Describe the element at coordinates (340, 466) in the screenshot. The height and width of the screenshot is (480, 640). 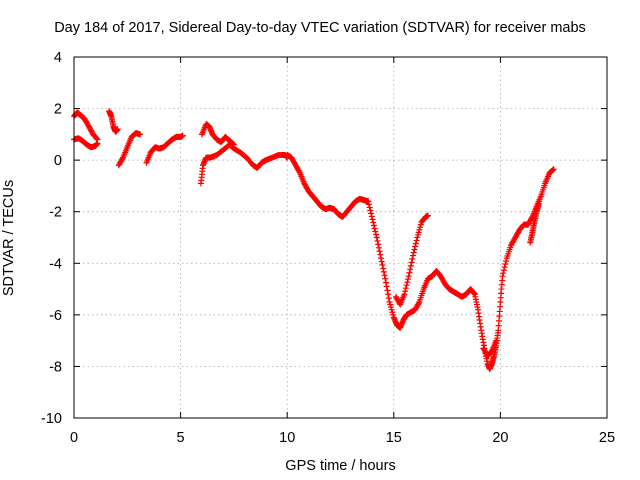
I see `x-axis-label: GPS time / hours` at that location.